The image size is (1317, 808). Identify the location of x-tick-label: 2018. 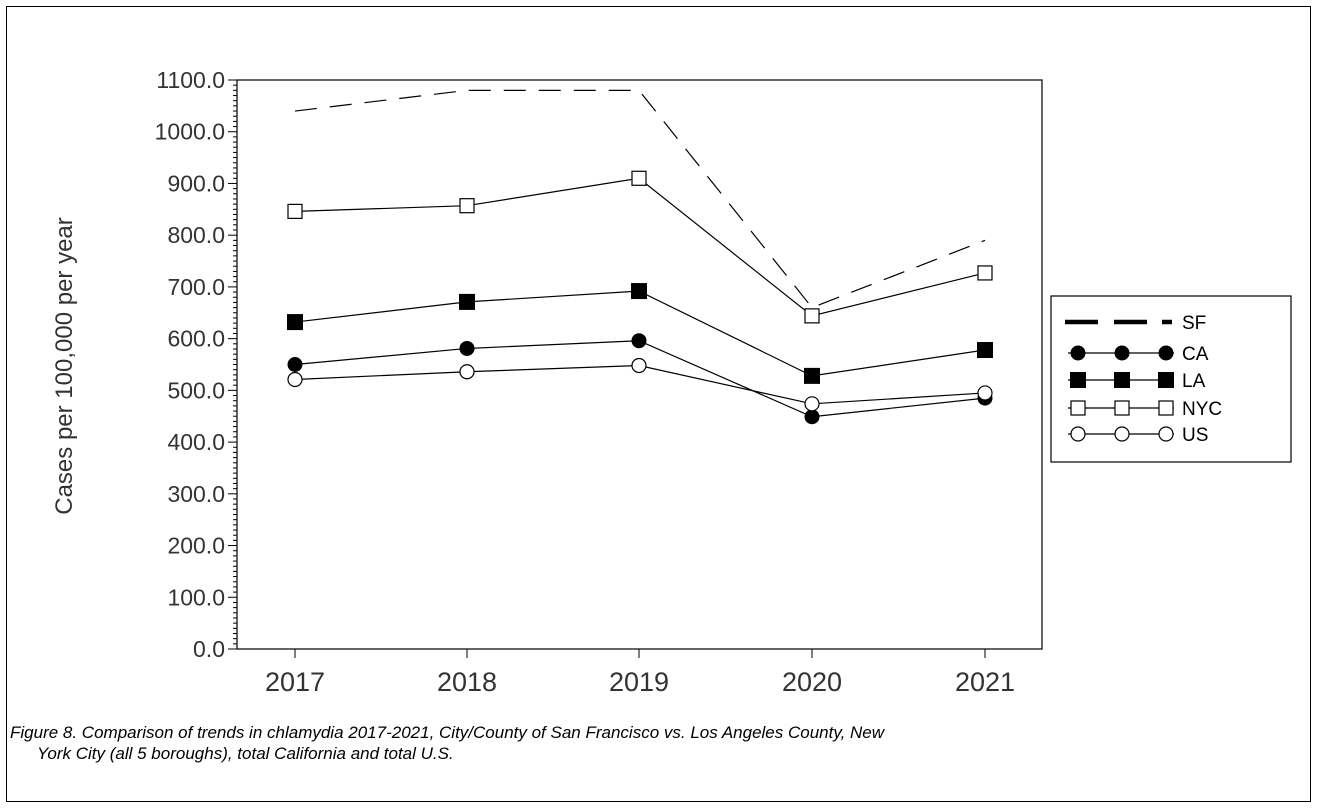
(467, 682).